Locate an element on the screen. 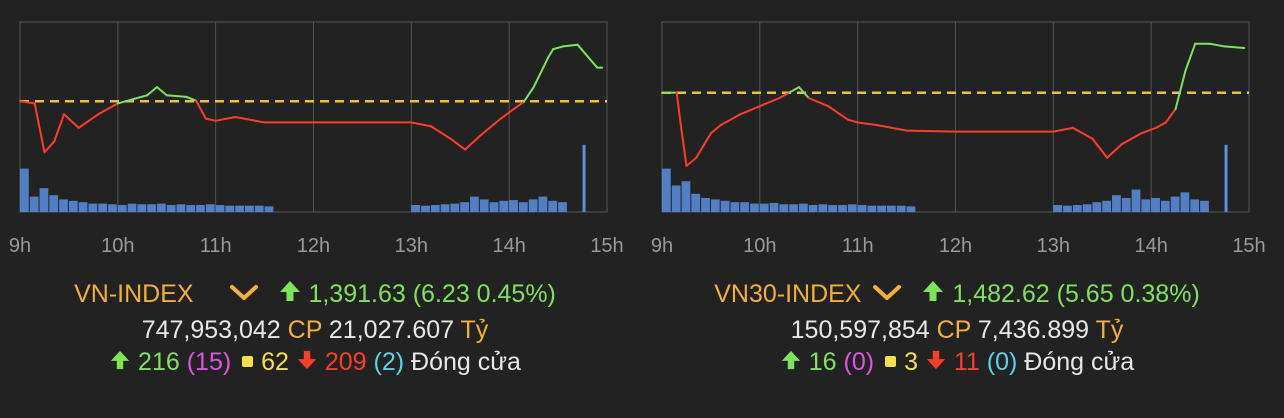 The image size is (1284, 418). x-tick-label: 15h is located at coordinates (1248, 246).